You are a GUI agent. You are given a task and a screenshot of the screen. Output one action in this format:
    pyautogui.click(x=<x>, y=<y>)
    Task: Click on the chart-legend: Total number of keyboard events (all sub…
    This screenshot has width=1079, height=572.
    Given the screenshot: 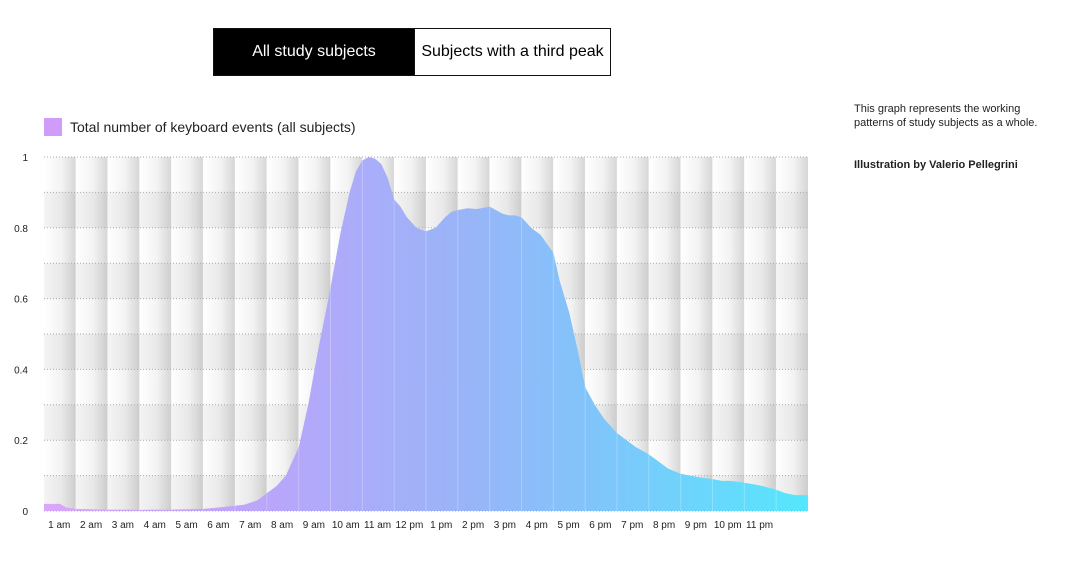 What is the action you would take?
    pyautogui.click(x=200, y=127)
    